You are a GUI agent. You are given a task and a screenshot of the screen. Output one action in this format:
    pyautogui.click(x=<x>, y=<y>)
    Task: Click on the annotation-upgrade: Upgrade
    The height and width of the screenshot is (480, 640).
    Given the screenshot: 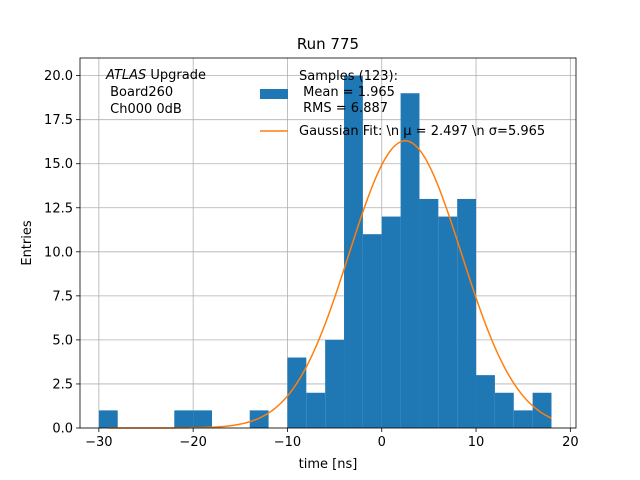 What is the action you would take?
    pyautogui.click(x=176, y=75)
    